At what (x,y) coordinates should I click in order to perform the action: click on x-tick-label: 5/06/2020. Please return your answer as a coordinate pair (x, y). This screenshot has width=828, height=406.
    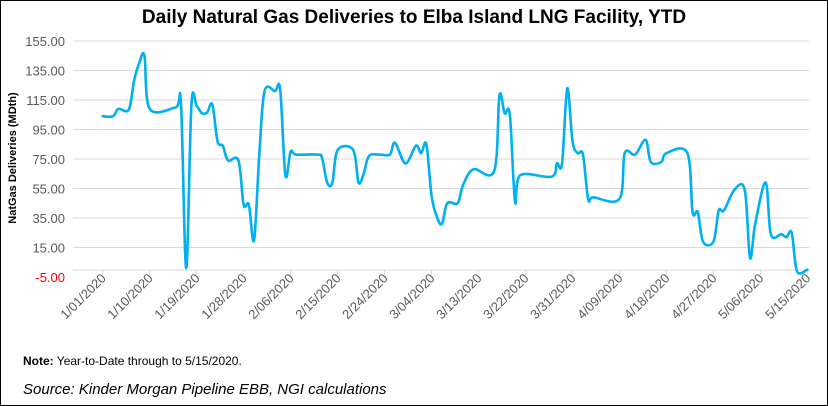
    Looking at the image, I should click on (741, 297).